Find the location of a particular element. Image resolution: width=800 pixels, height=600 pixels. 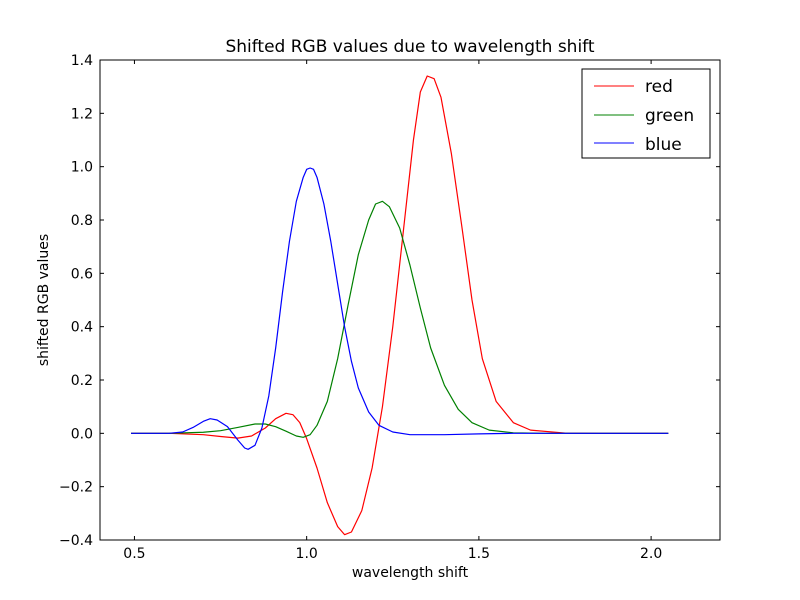

y-axis-label: shifted RGB values is located at coordinates (44, 300).